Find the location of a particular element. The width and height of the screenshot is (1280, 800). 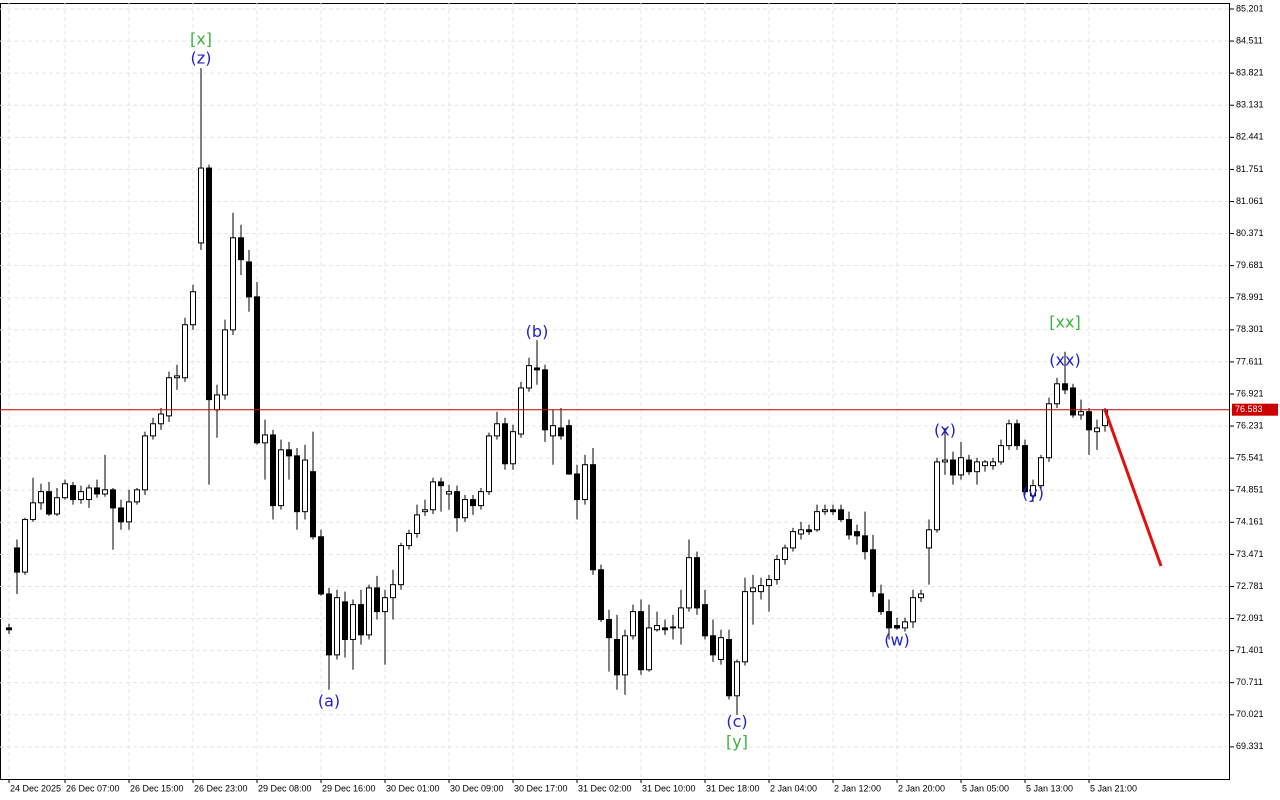

wave-label: (b) is located at coordinates (537, 331).